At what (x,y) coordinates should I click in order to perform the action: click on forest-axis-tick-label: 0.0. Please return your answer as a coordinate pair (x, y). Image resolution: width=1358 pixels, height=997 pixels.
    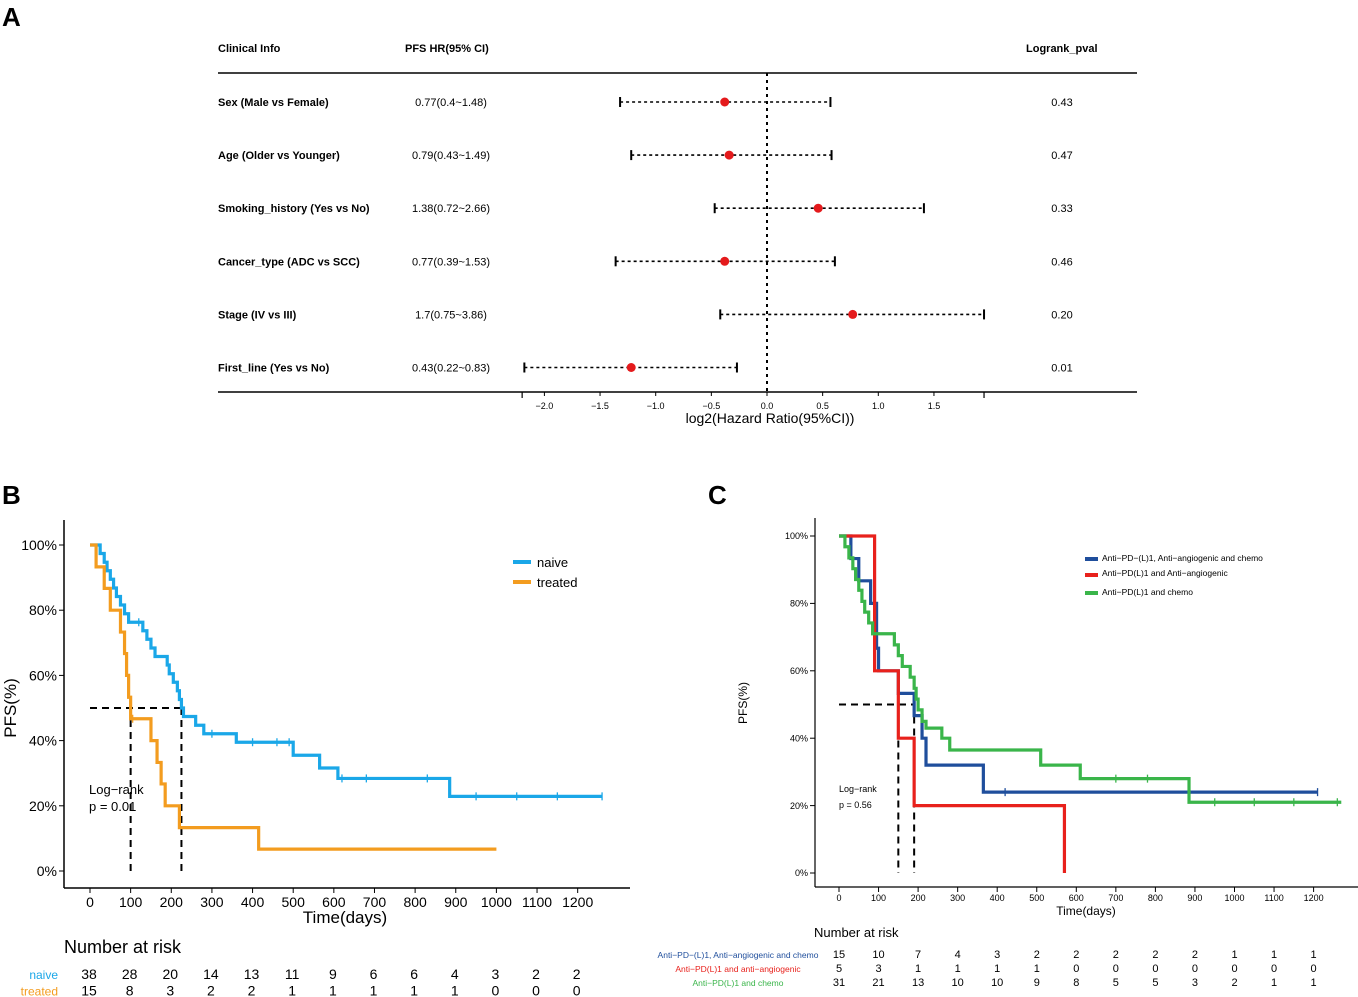
    Looking at the image, I should click on (767, 406).